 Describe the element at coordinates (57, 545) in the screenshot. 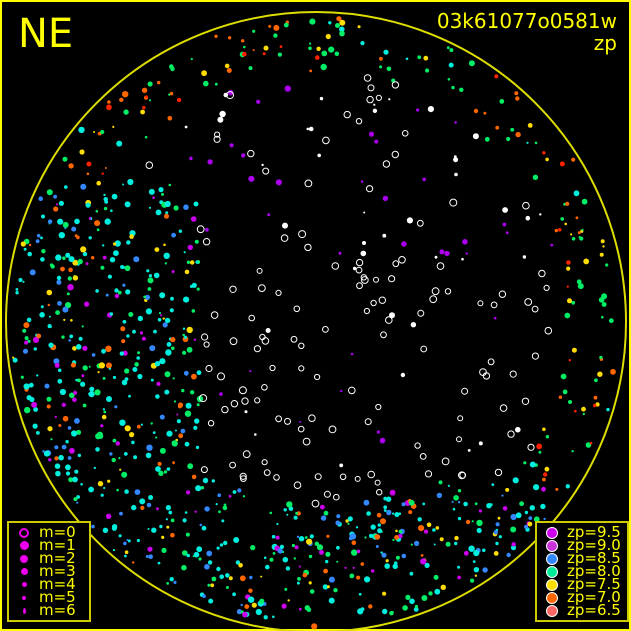

I see `magnitude-legend-label: m=1` at that location.